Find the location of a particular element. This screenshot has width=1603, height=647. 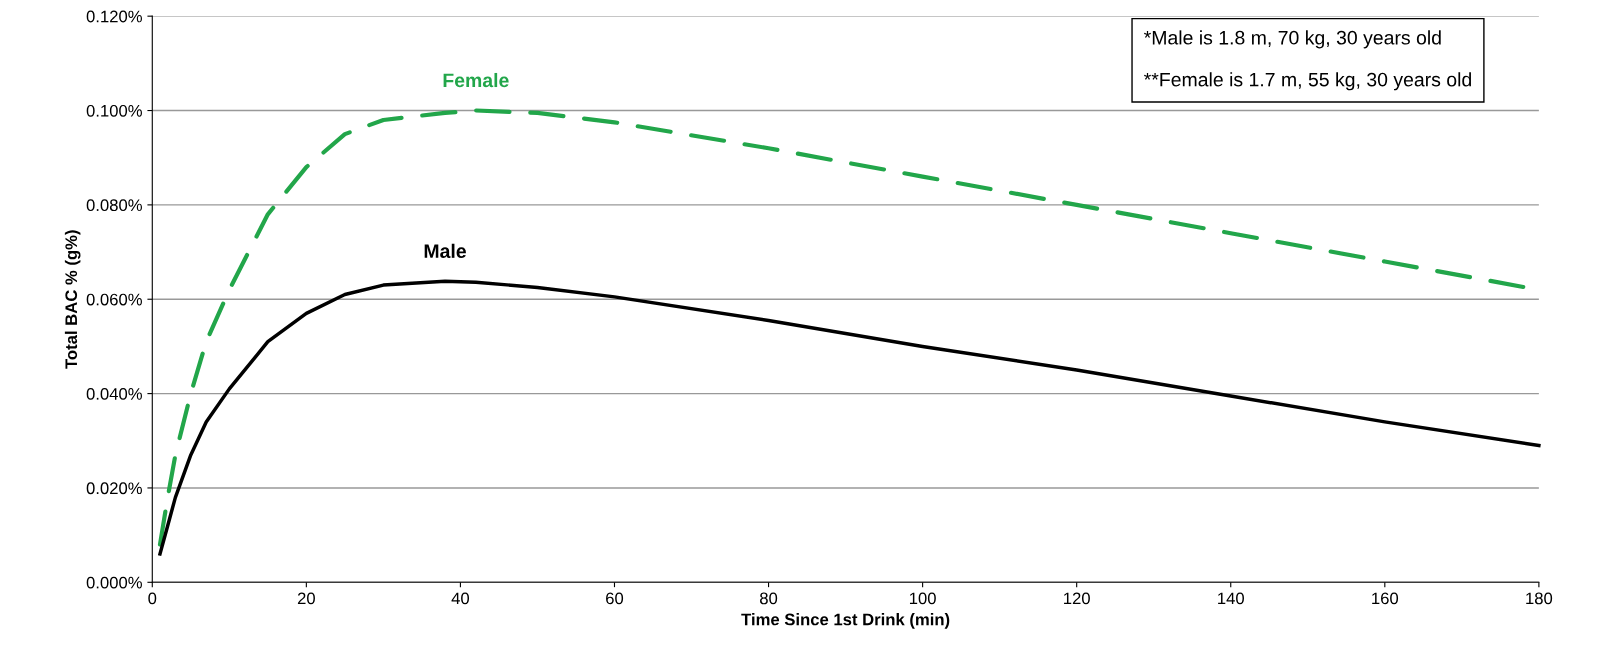

x-tick-label: 60 is located at coordinates (615, 598).